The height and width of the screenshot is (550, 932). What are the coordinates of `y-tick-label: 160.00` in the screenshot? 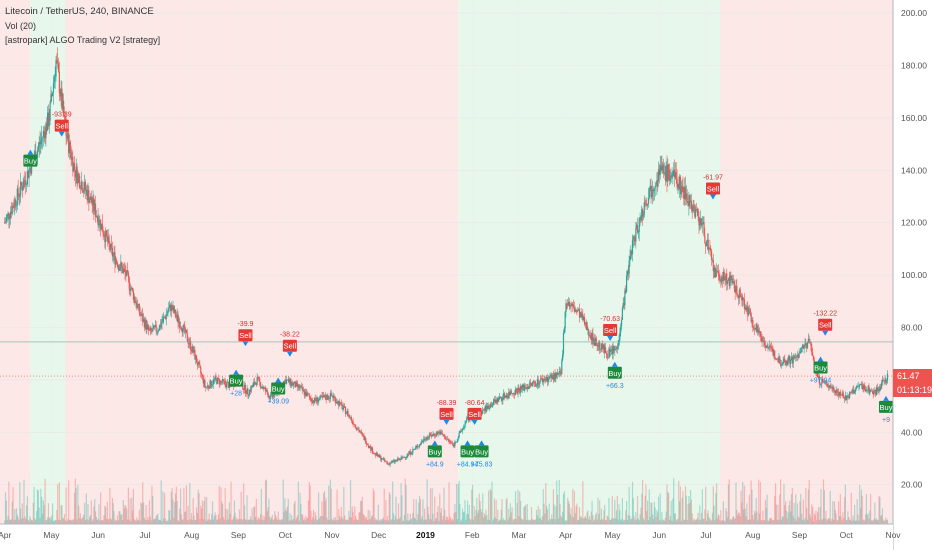 It's located at (914, 118).